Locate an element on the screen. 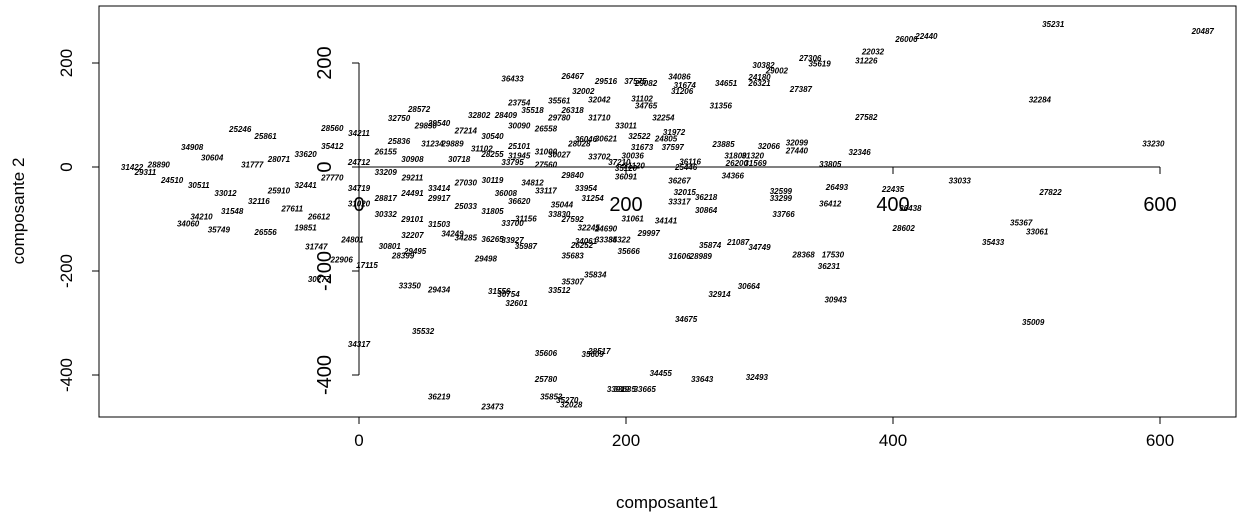 The width and height of the screenshot is (1239, 519). point-label: 25780 is located at coordinates (546, 379).